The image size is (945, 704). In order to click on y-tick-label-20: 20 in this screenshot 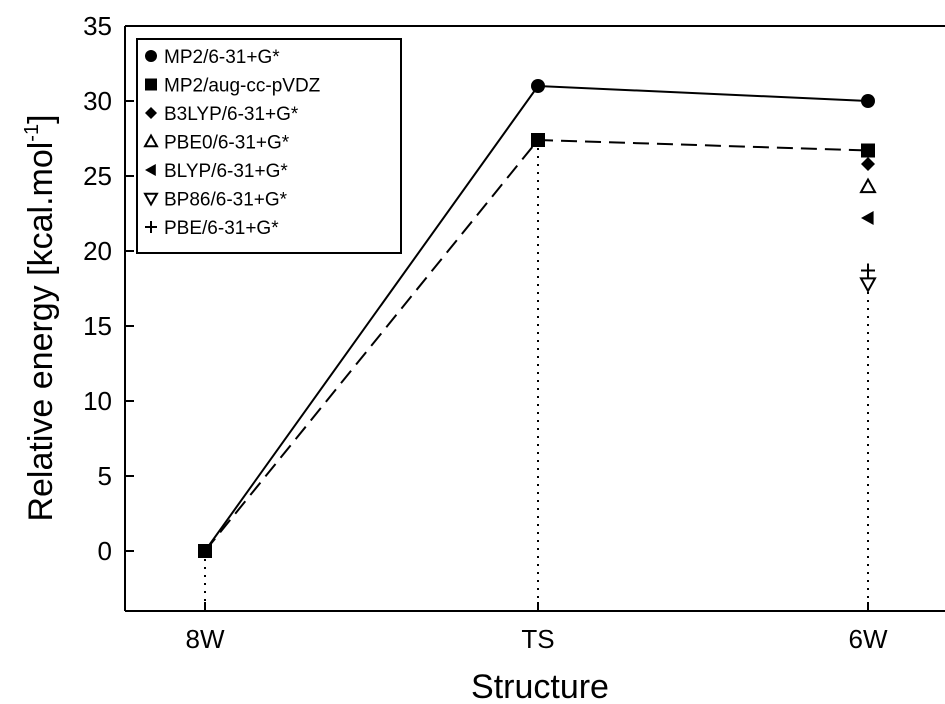, I will do `click(97, 251)`.